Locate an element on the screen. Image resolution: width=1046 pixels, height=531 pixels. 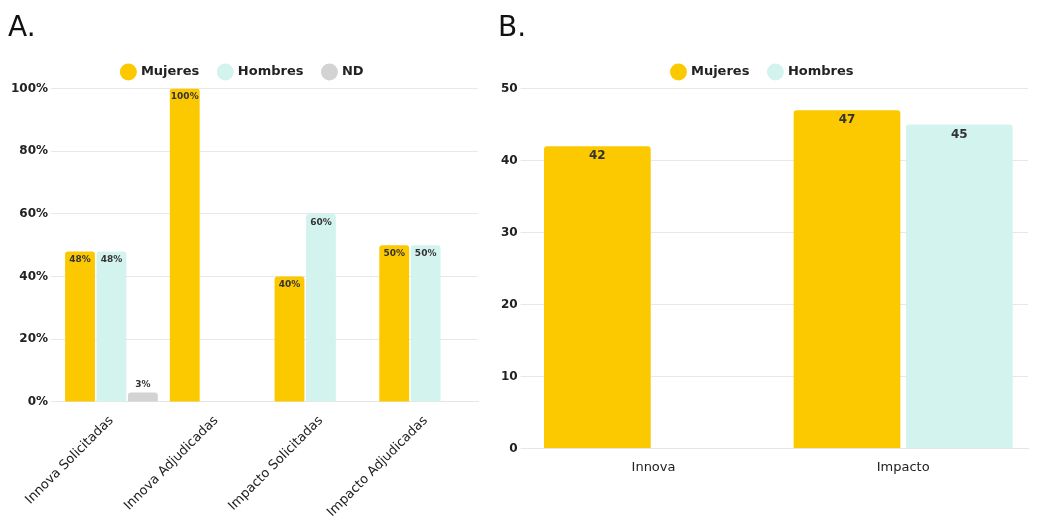
x-tick-label: Innova is located at coordinates (653, 466).